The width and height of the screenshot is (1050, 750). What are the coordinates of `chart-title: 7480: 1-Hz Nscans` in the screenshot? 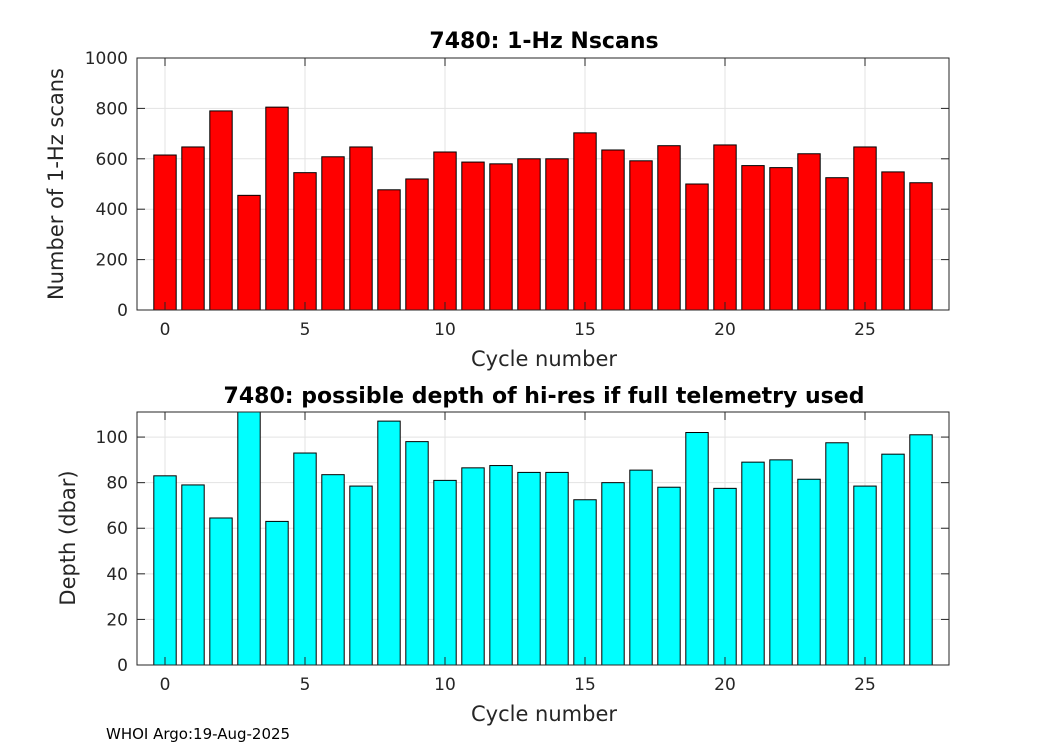 It's located at (543, 41).